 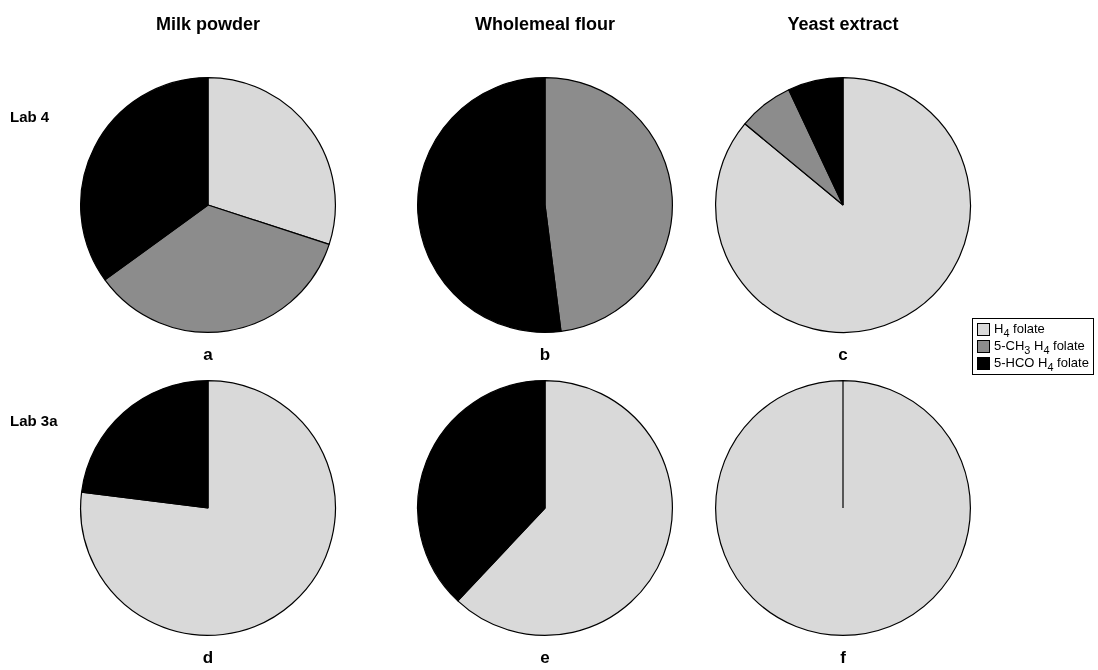 What do you see at coordinates (208, 24) in the screenshot?
I see `text: Milk powder` at bounding box center [208, 24].